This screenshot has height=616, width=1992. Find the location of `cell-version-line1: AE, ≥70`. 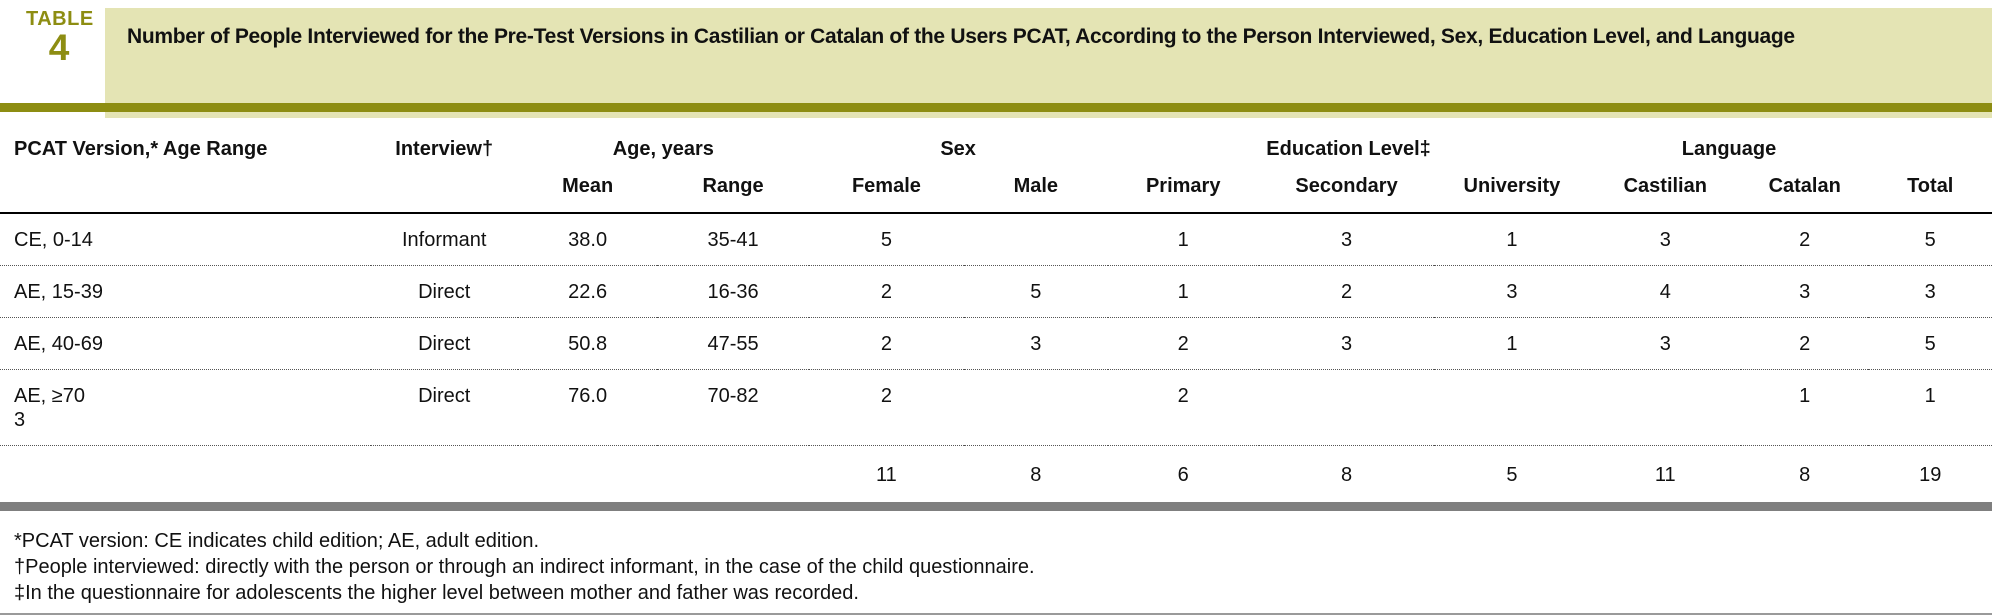

cell-version-line1: AE, ≥70 is located at coordinates (50, 396).